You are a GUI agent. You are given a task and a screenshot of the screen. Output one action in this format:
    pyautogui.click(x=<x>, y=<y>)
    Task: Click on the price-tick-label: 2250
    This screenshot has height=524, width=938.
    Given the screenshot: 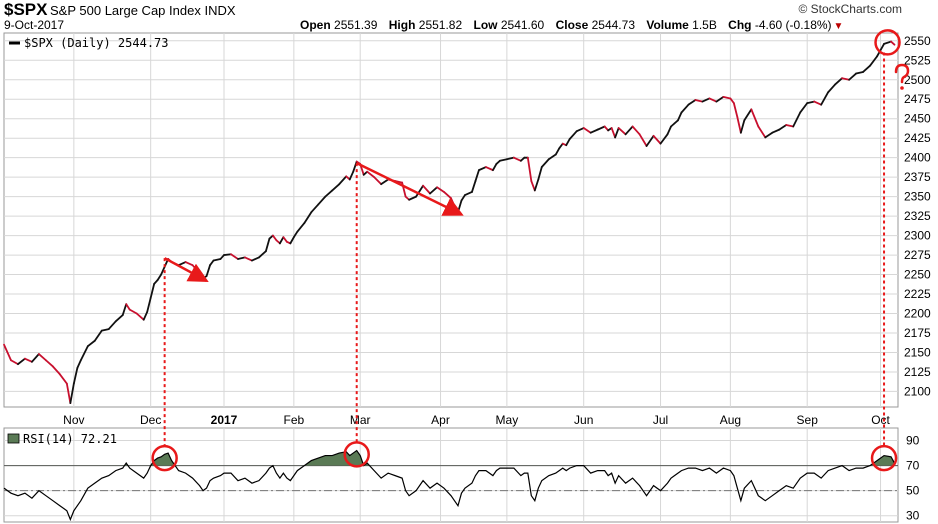 What is the action you would take?
    pyautogui.click(x=917, y=275)
    